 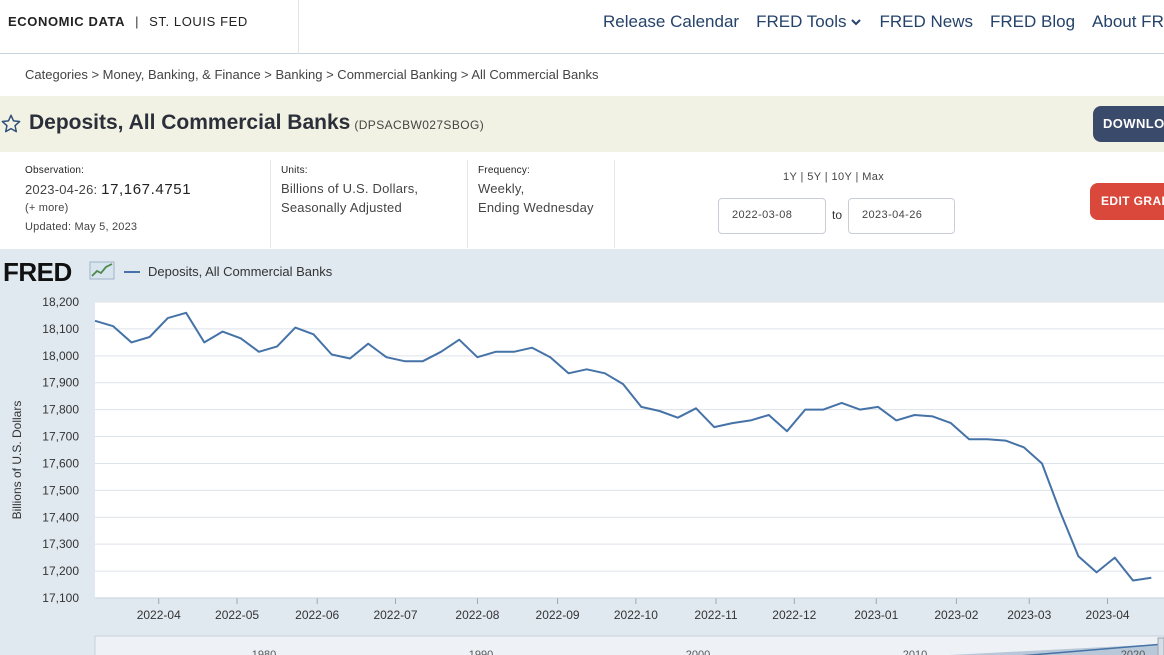 I want to click on nav-fred-tools-label: FRED Tools, so click(x=801, y=21).